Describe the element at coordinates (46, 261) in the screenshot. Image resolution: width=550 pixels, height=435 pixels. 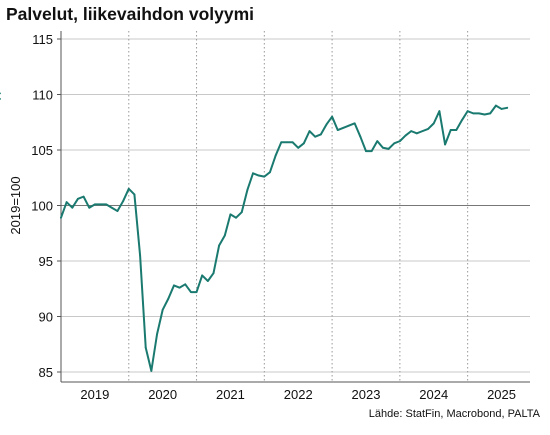
I see `y-tick-label: 95` at that location.